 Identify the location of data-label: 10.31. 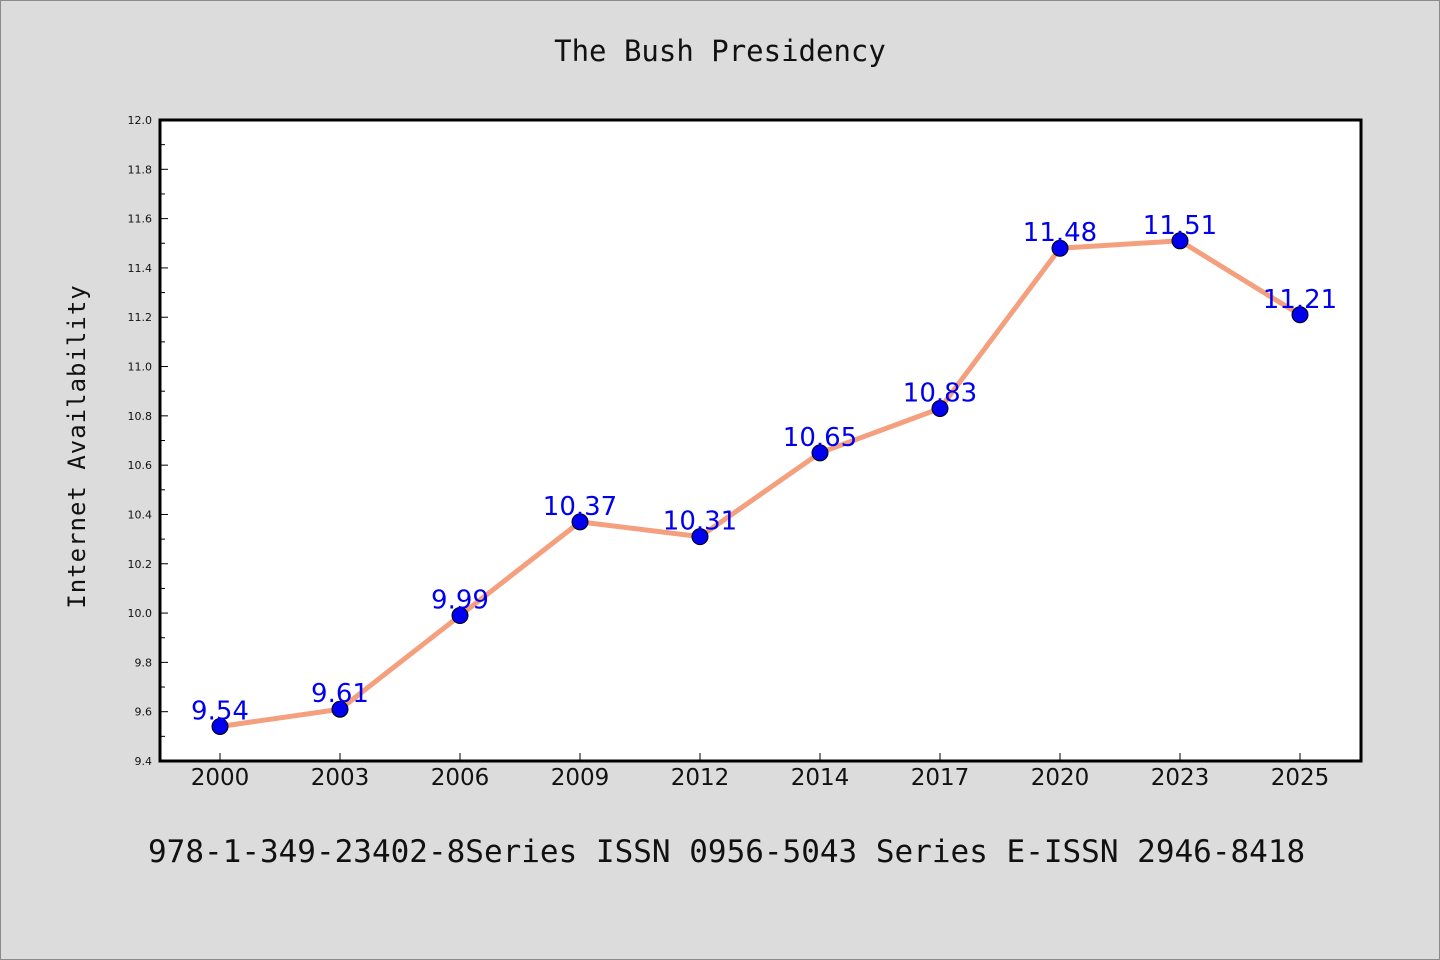
(700, 522).